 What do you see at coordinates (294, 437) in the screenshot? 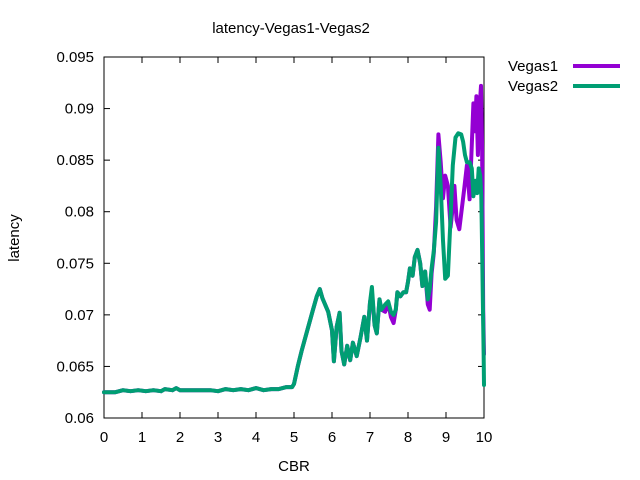
I see `x-tick-label: 5` at bounding box center [294, 437].